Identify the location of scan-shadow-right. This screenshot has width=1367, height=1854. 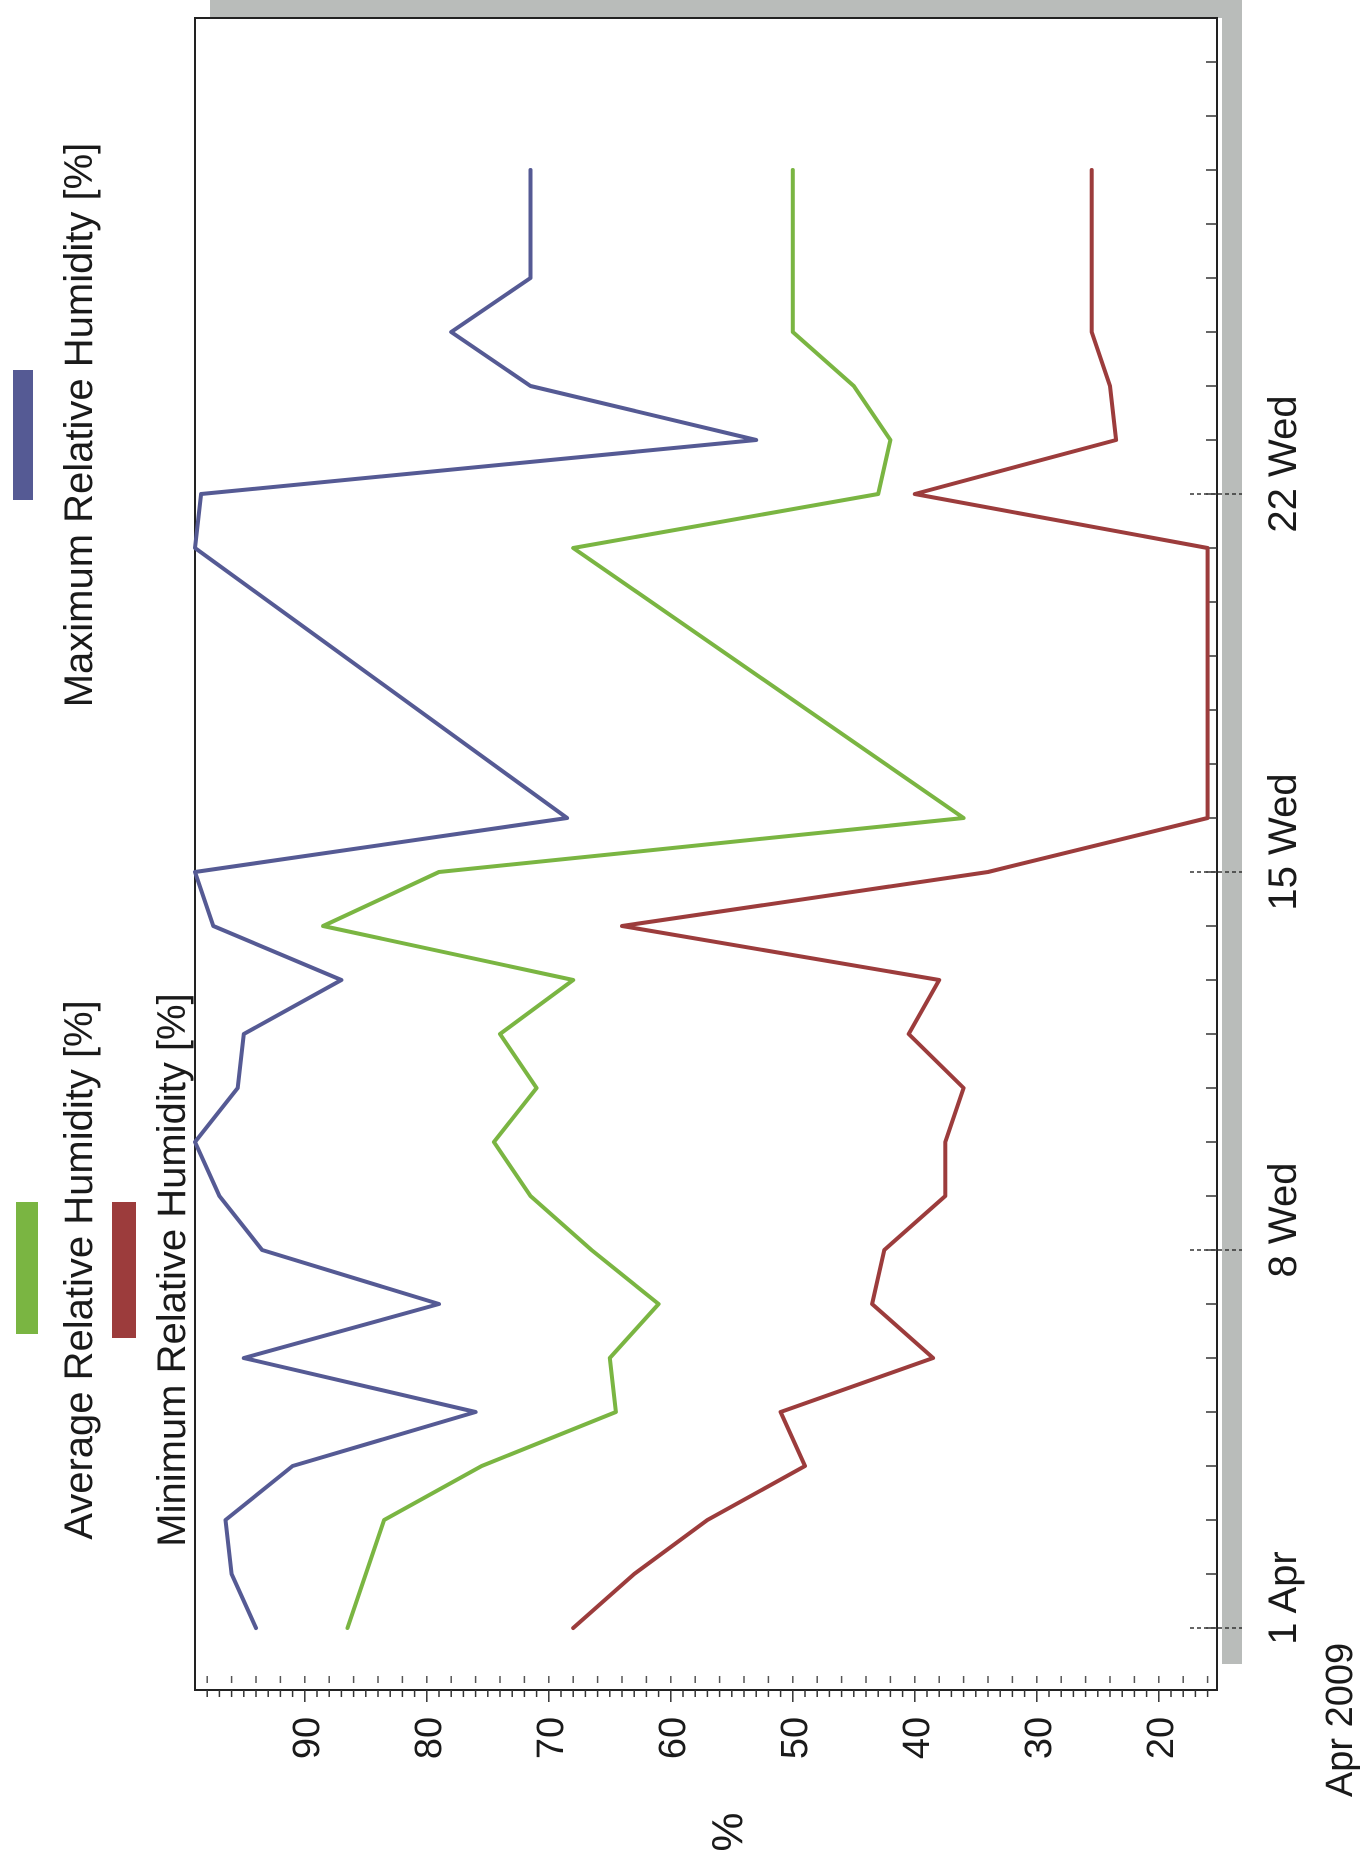
(1232, 832).